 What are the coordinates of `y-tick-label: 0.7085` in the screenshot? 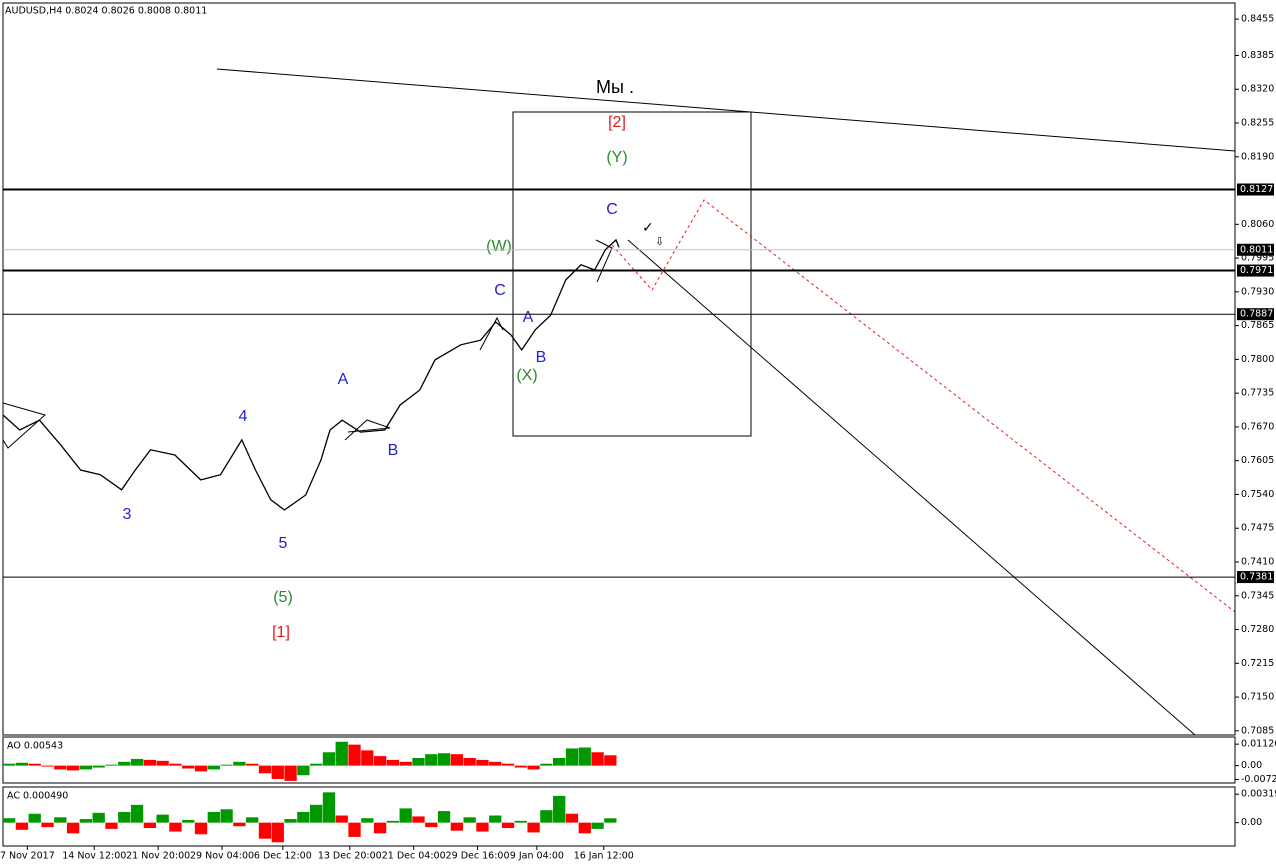 It's located at (1257, 730).